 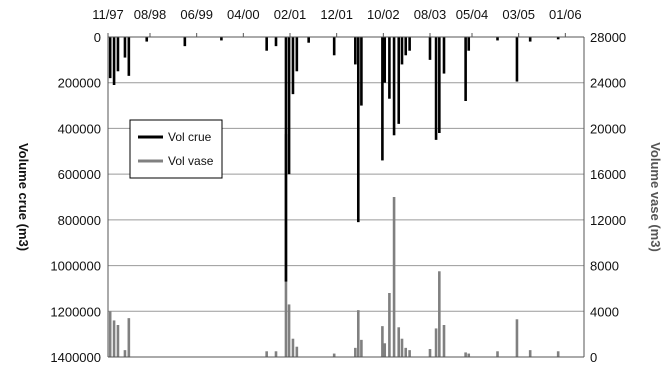 I want to click on x-tick-label: 01/06, so click(x=565, y=14).